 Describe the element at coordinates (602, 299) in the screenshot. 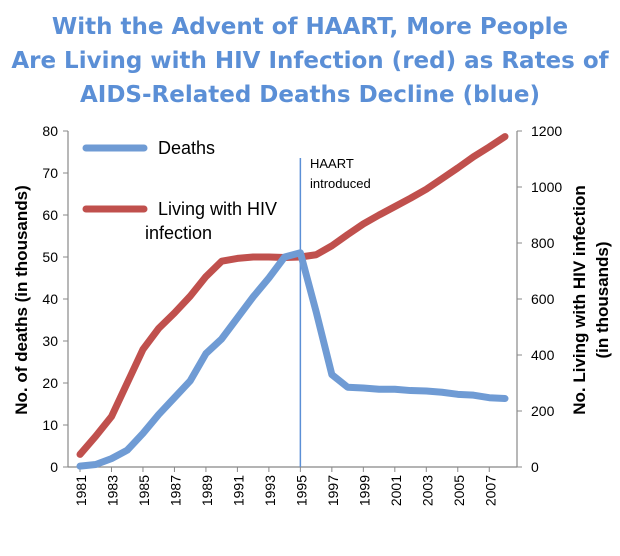

I see `right-axis-title-line-2: (in thousands)` at that location.